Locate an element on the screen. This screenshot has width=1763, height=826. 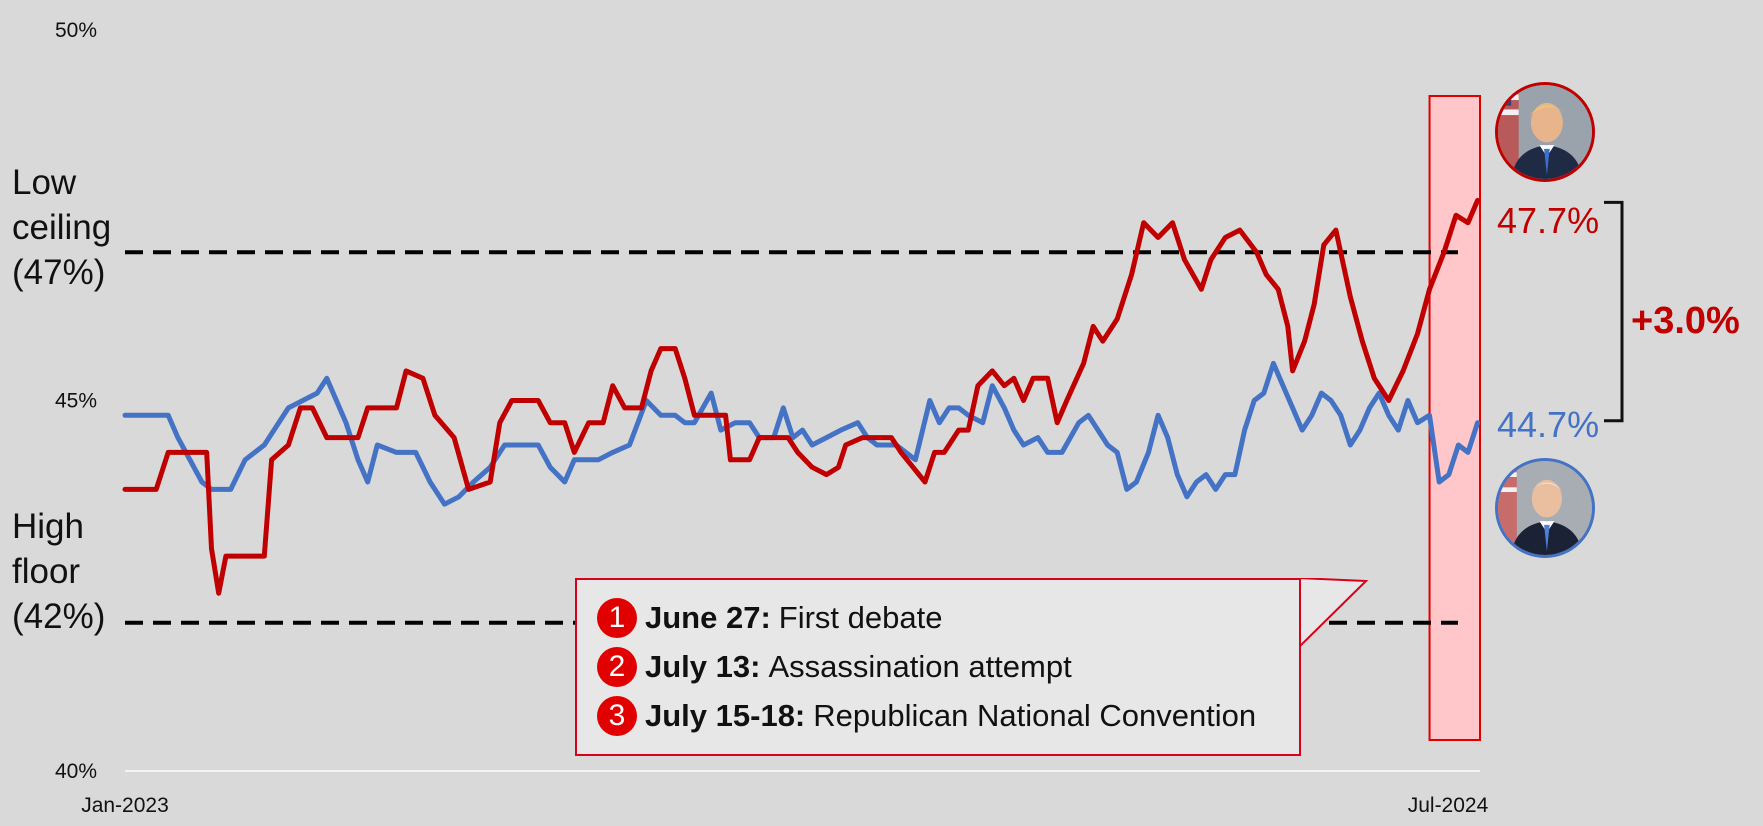
high-floor-line-1: High is located at coordinates (48, 526).